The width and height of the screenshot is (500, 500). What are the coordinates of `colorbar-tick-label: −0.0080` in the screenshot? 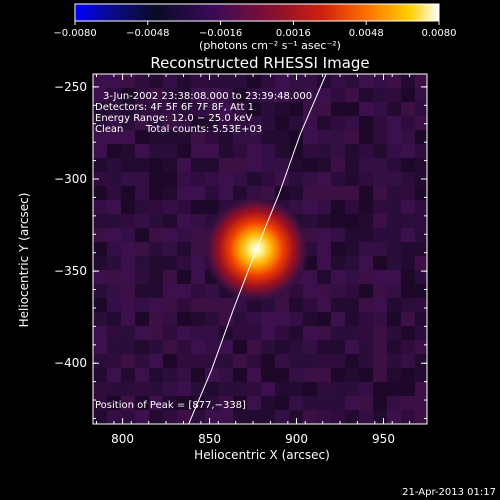 It's located at (74, 33).